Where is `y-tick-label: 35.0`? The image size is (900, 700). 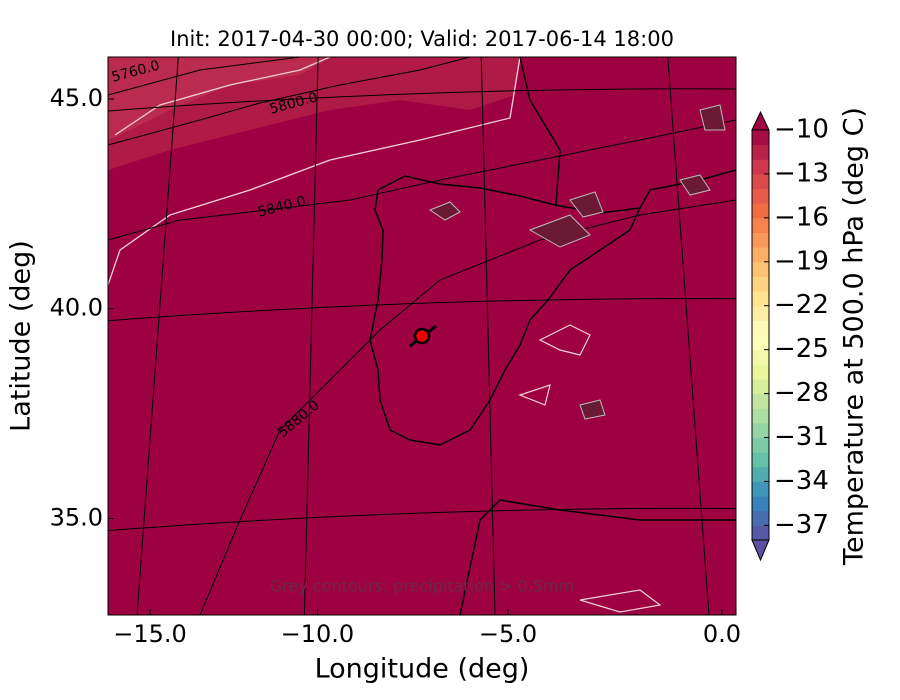 y-tick-label: 35.0 is located at coordinates (76, 518).